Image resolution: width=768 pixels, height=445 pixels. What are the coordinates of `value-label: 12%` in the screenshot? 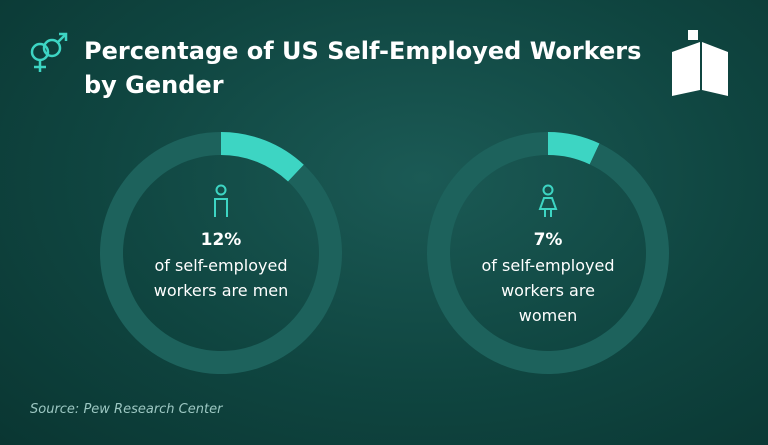 It's located at (221, 240).